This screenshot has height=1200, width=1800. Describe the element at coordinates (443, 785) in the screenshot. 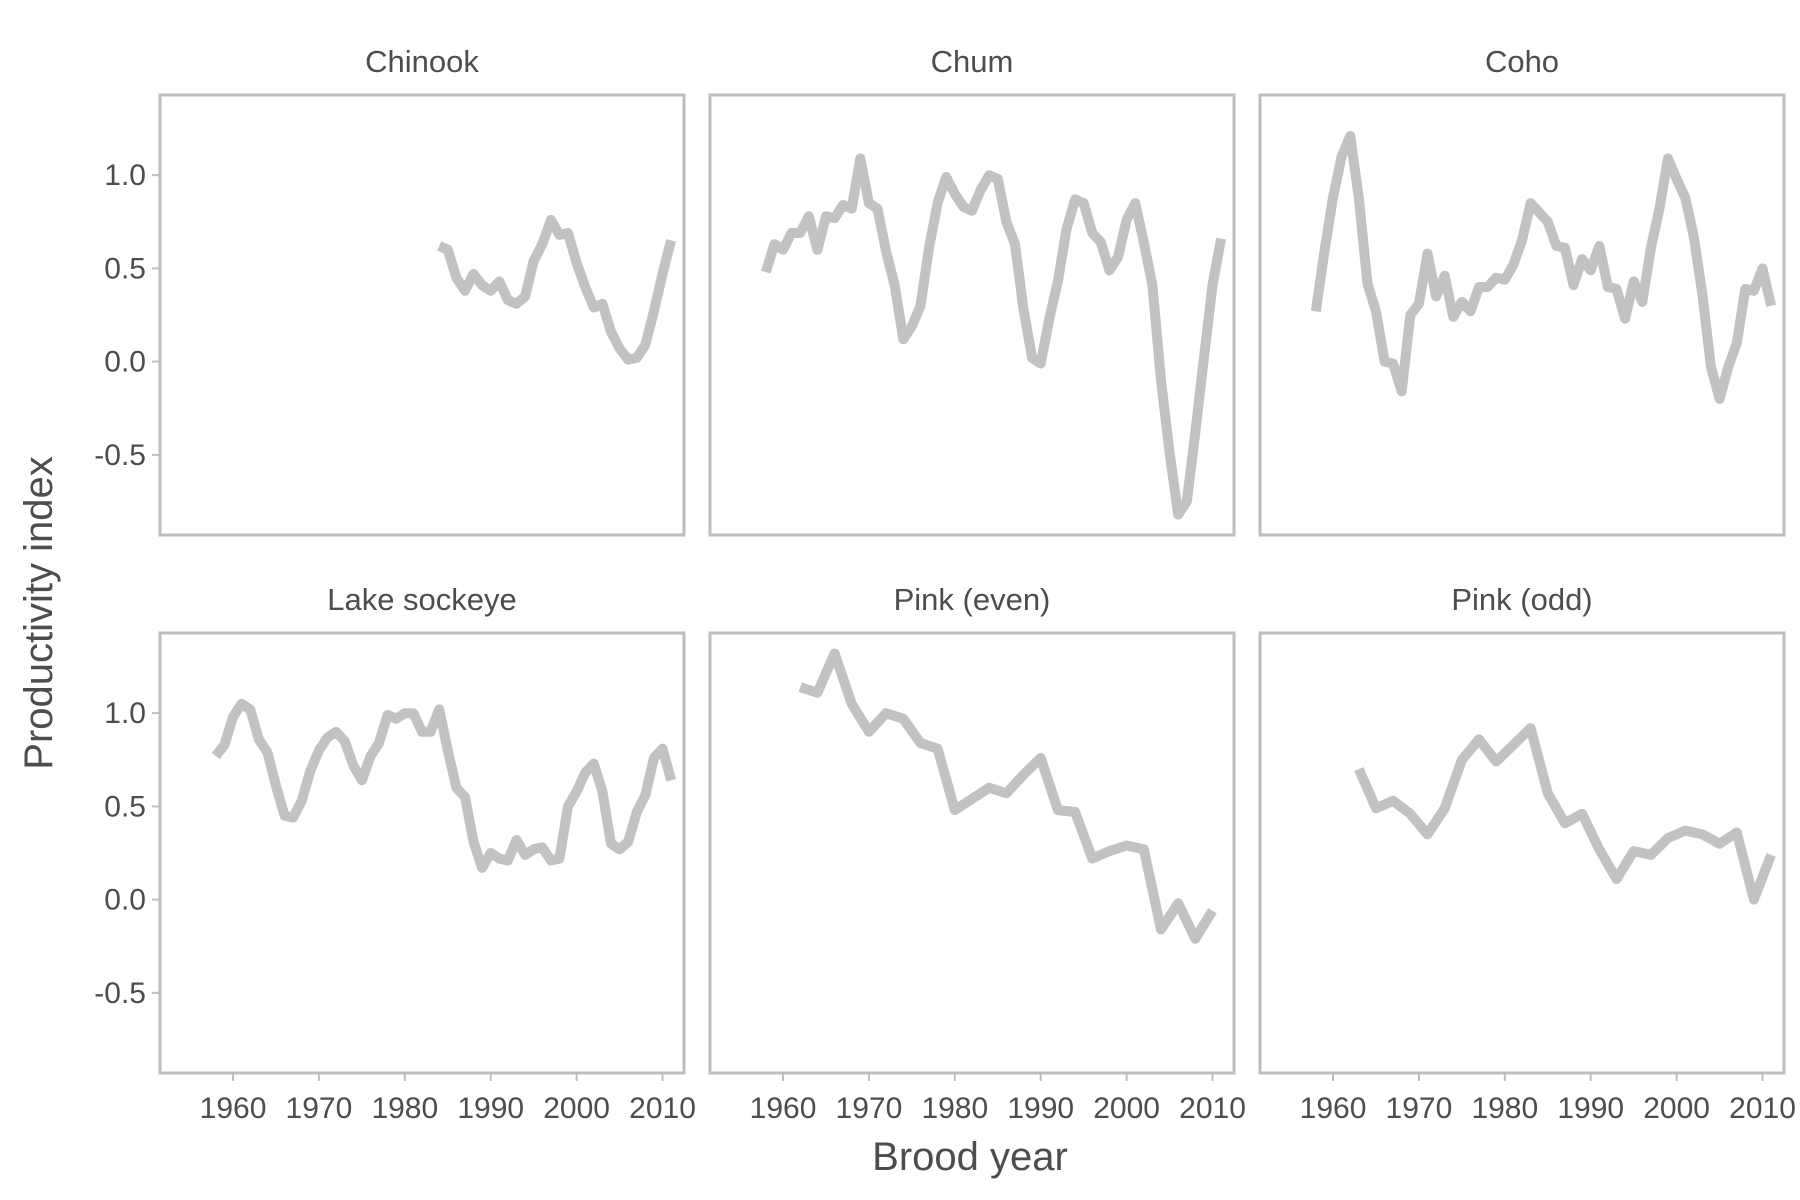

I see `series-line-lake-sockeye` at that location.